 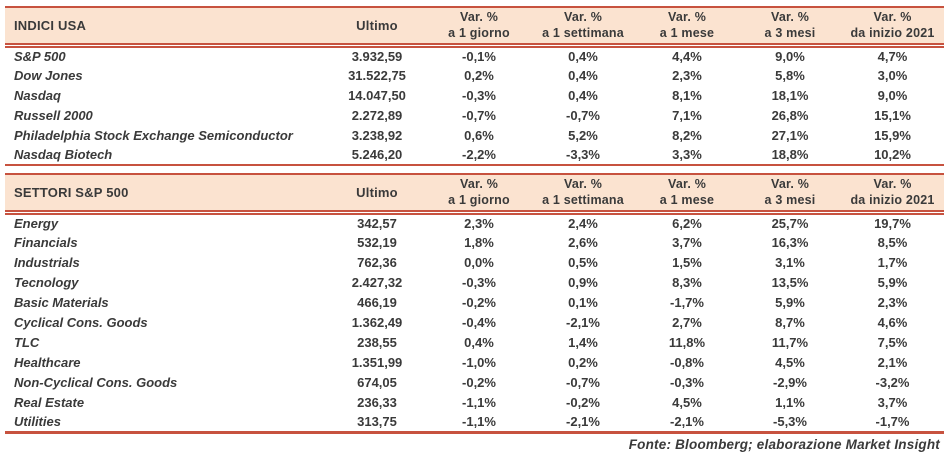 I want to click on value-cell: 1,7%, so click(x=892, y=262).